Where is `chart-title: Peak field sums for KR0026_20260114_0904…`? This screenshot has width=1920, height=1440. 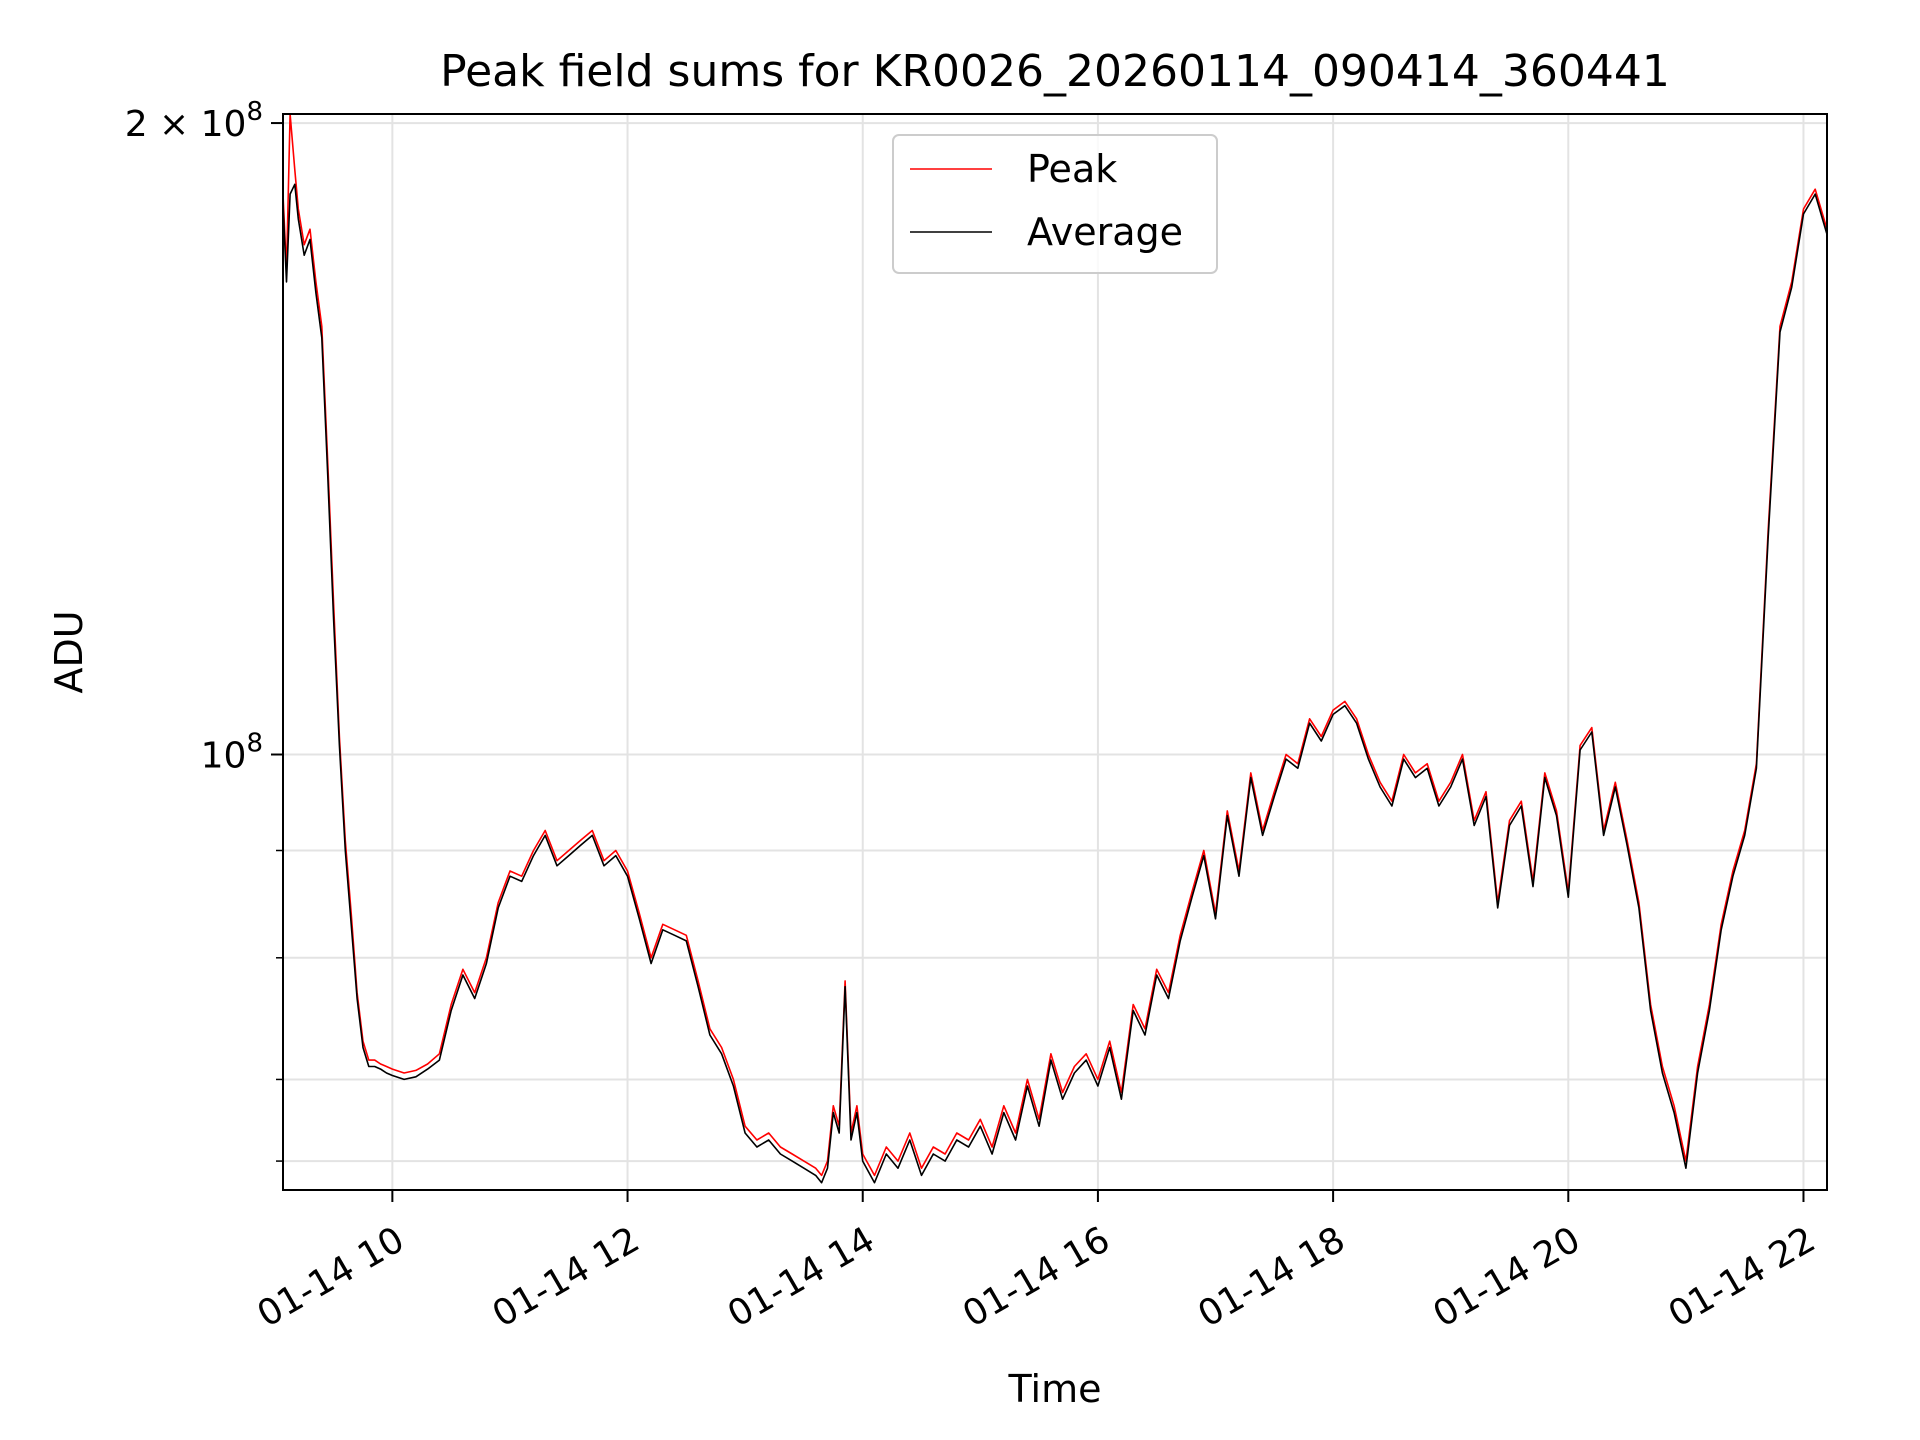
chart-title: Peak field sums for KR0026_20260114_0904… is located at coordinates (1055, 71).